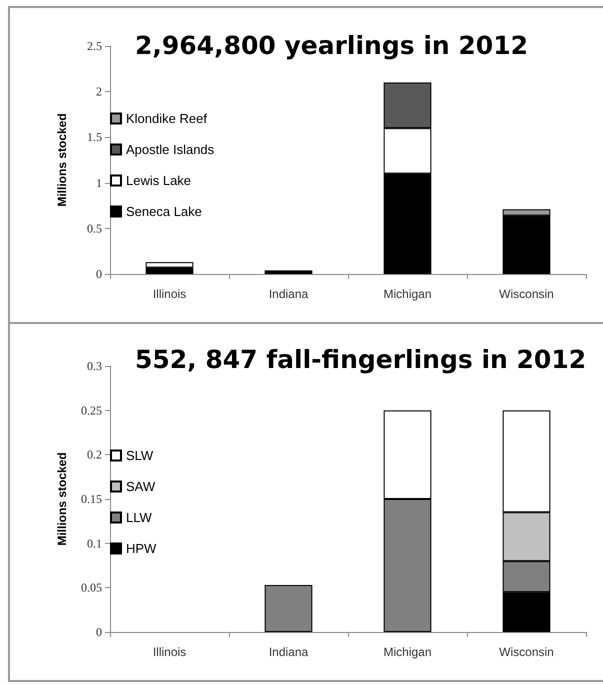  What do you see at coordinates (142, 548) in the screenshot?
I see `legend-label: HPW` at bounding box center [142, 548].